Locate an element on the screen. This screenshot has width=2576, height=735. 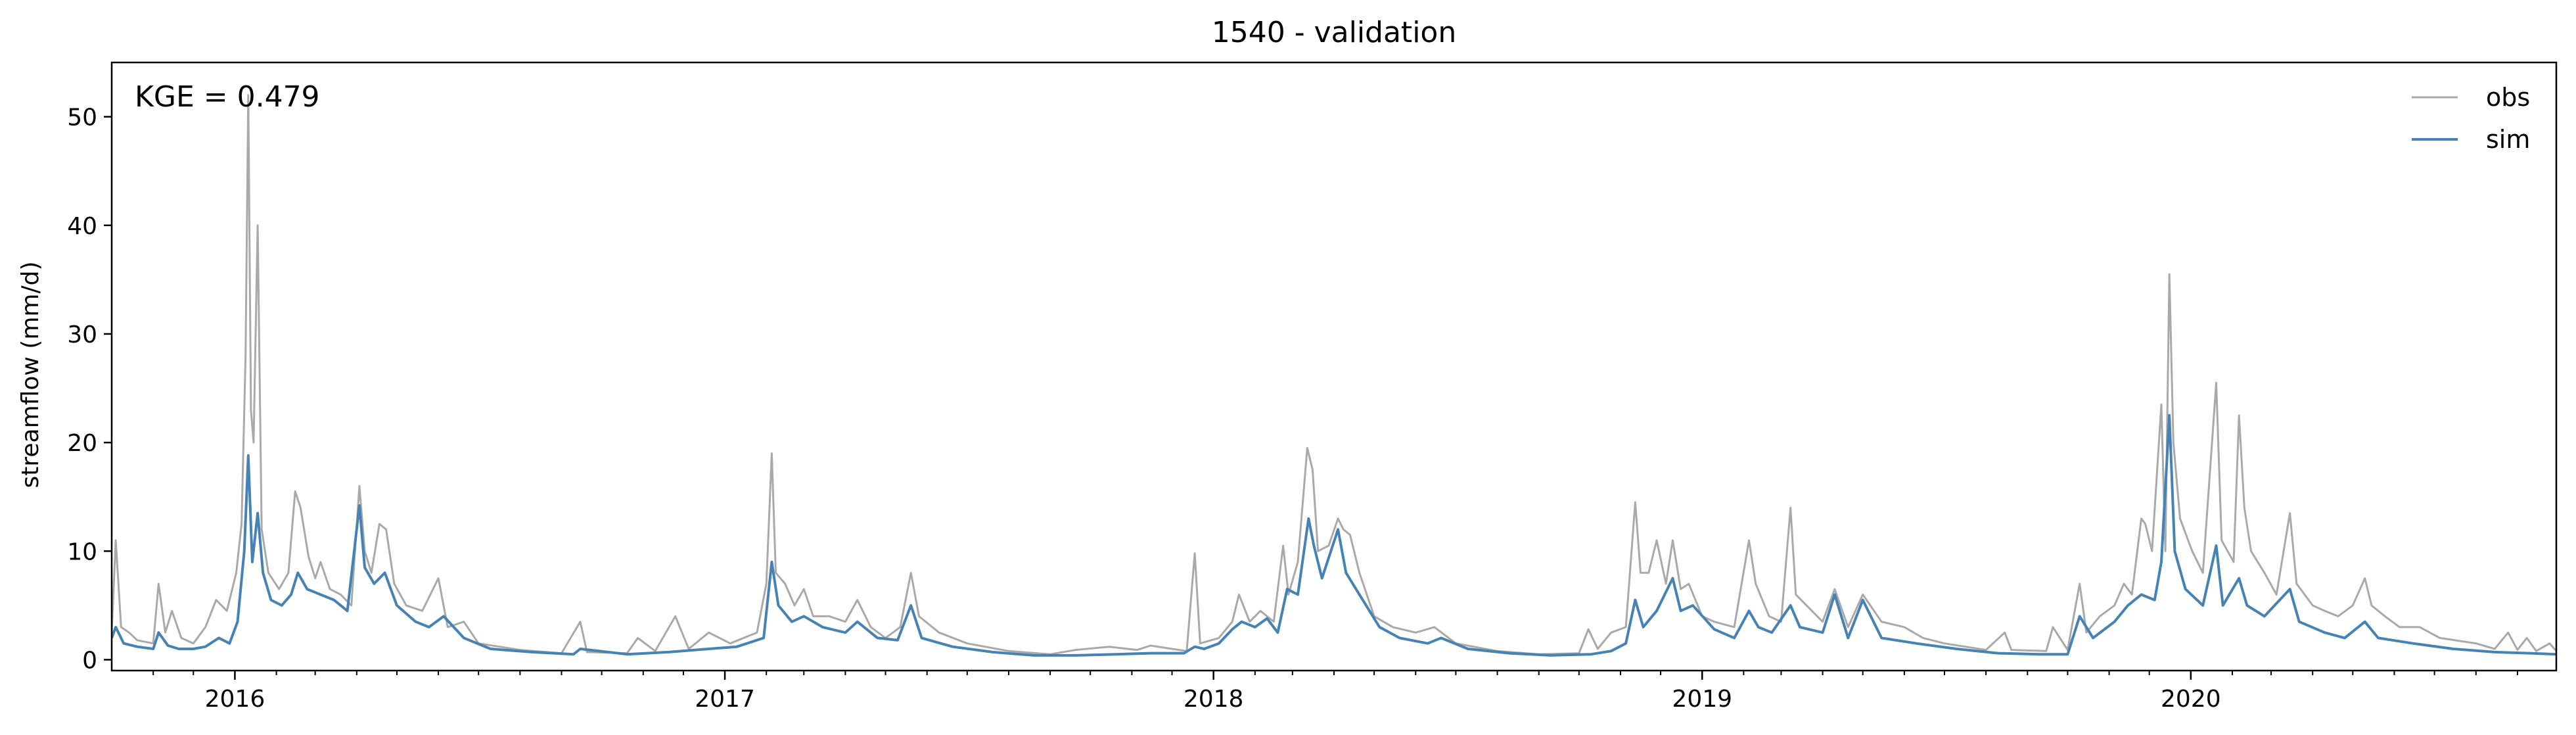
x-tick-label: 2018 is located at coordinates (1214, 700).